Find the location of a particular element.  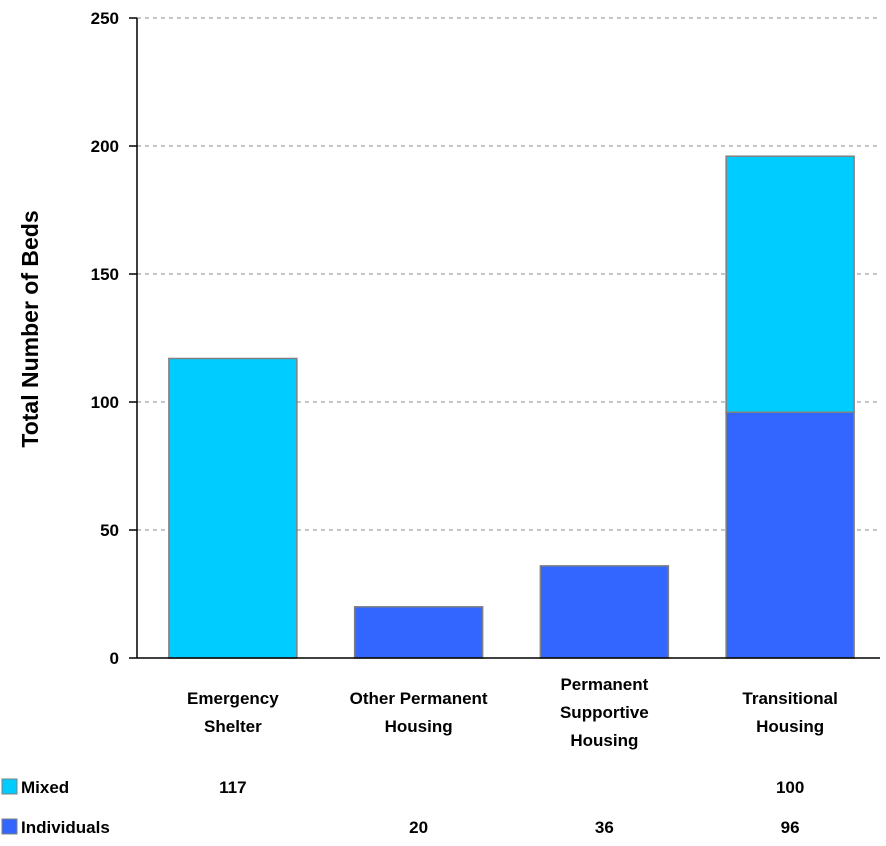

y-tick-labels: 0 50 100 150 200 250 is located at coordinates (105, 338).